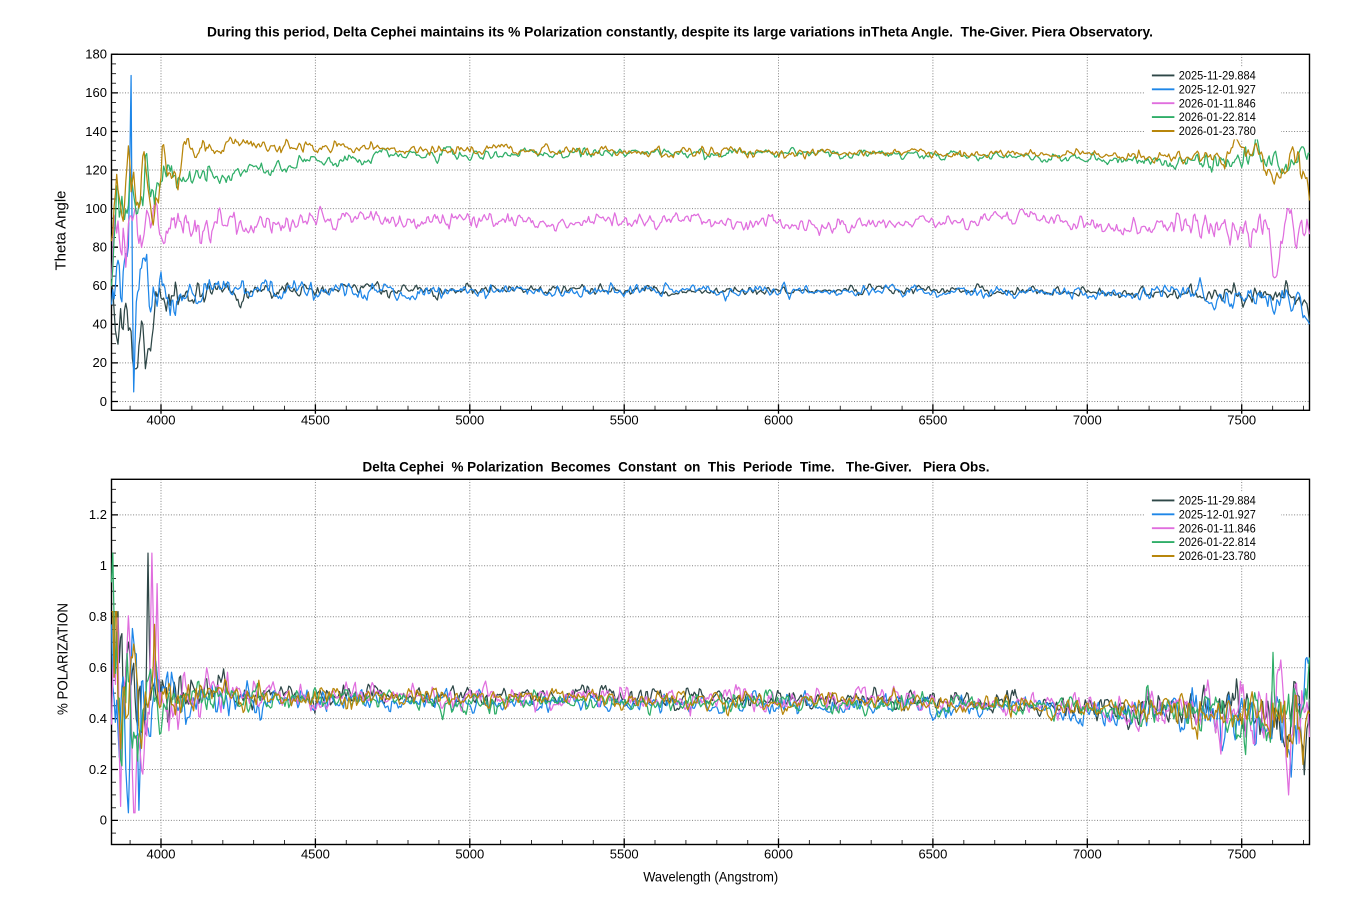 The width and height of the screenshot is (1350, 911). Describe the element at coordinates (96, 54) in the screenshot. I see `svg-text: 180` at that location.